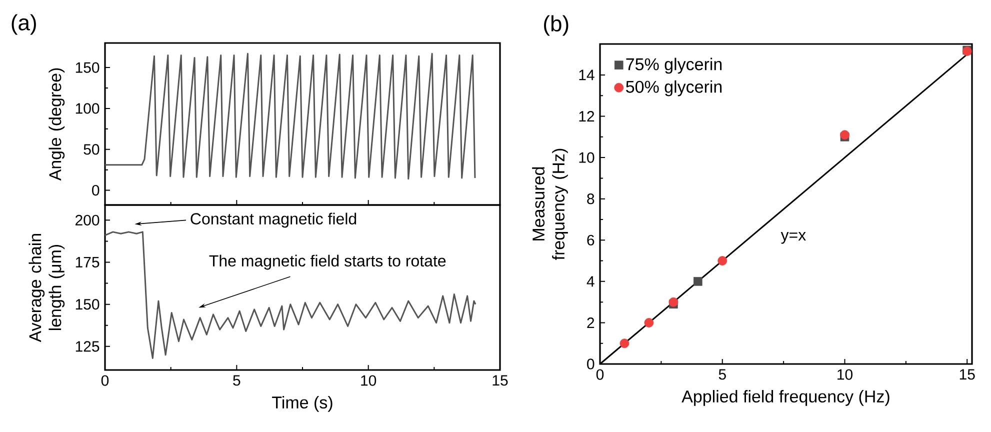 Image resolution: width=991 pixels, height=432 pixels. Describe the element at coordinates (88, 108) in the screenshot. I see `y-tick-label: 100` at that location.